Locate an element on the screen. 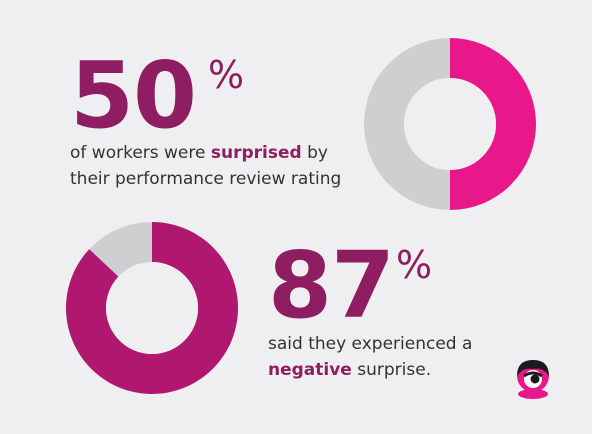 The height and width of the screenshot is (434, 592). donut-chart-negative is located at coordinates (151, 308).